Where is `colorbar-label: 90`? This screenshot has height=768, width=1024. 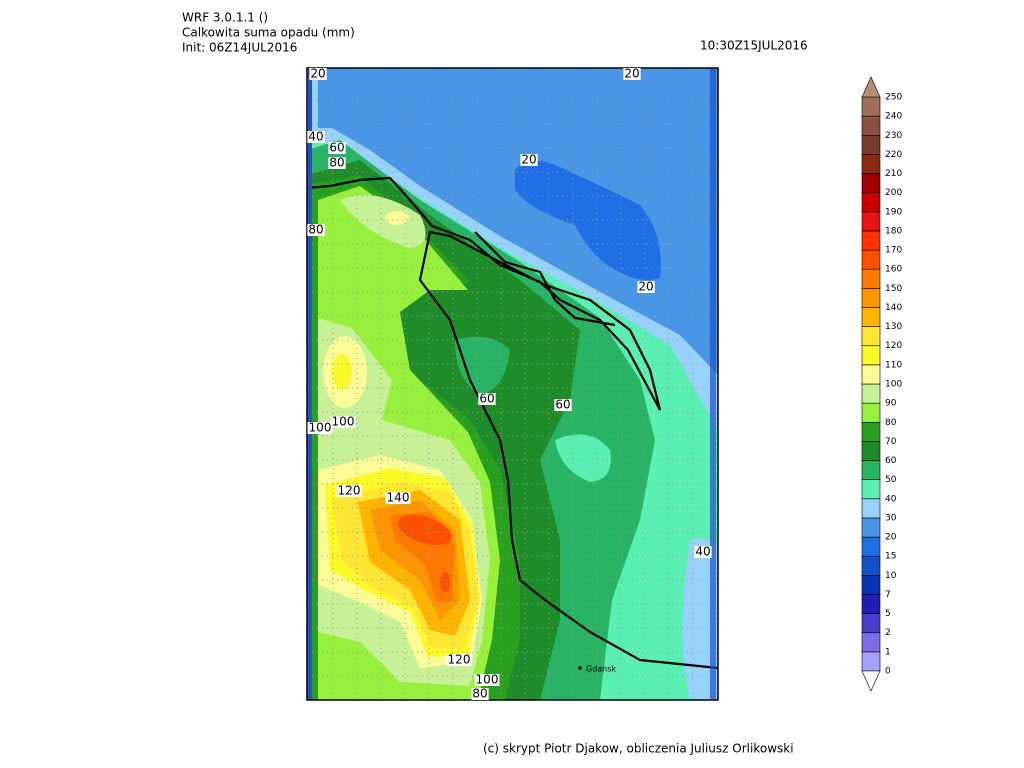 colorbar-label: 90 is located at coordinates (891, 404).